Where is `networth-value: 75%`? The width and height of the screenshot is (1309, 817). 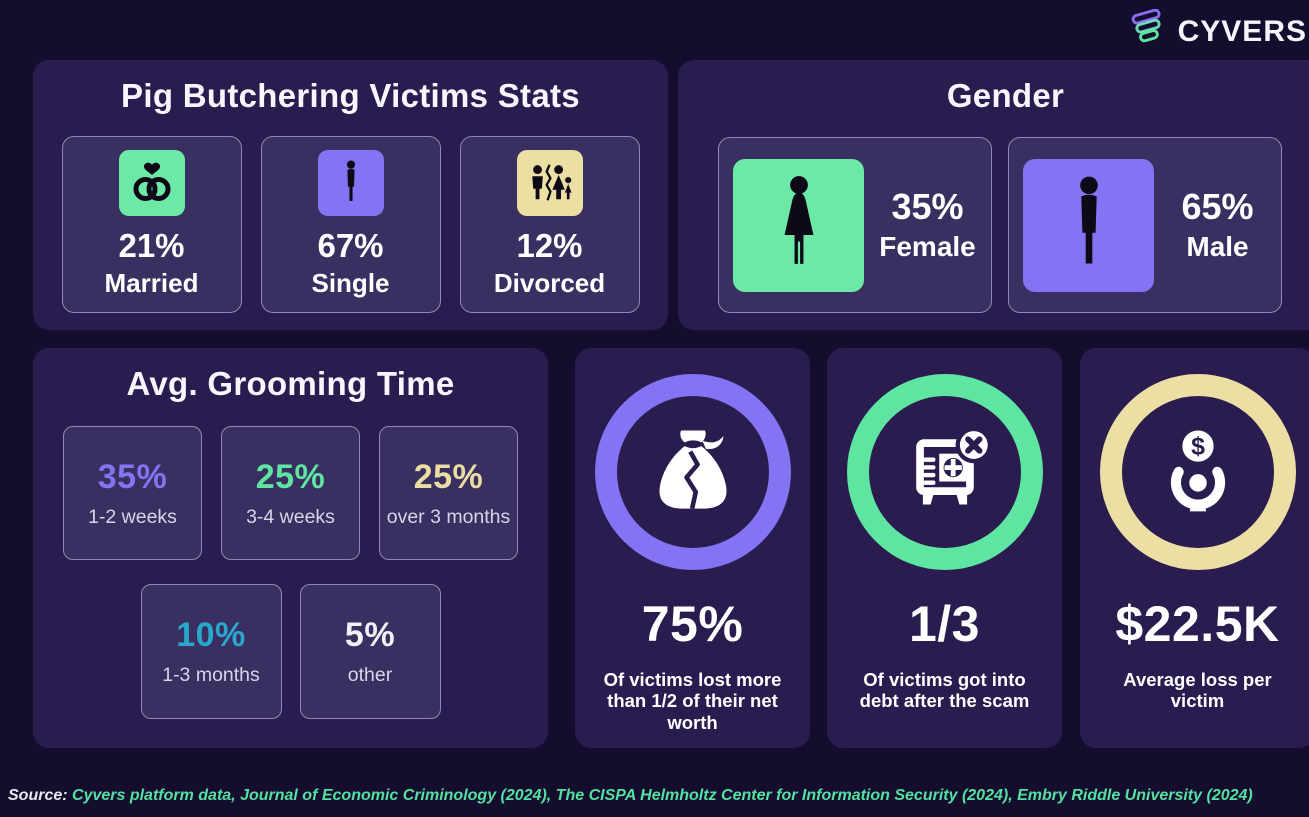
networth-value: 75% is located at coordinates (692, 624).